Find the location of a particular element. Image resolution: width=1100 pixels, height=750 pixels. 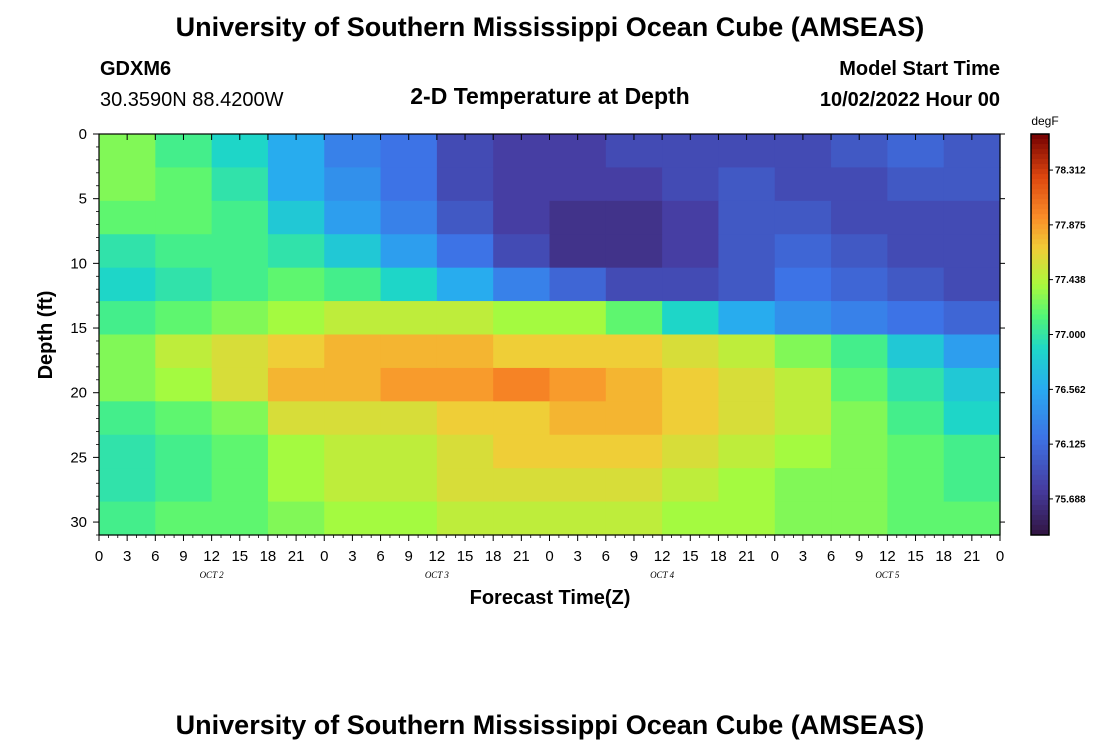

x-tick-label: 18 is located at coordinates (943, 556).